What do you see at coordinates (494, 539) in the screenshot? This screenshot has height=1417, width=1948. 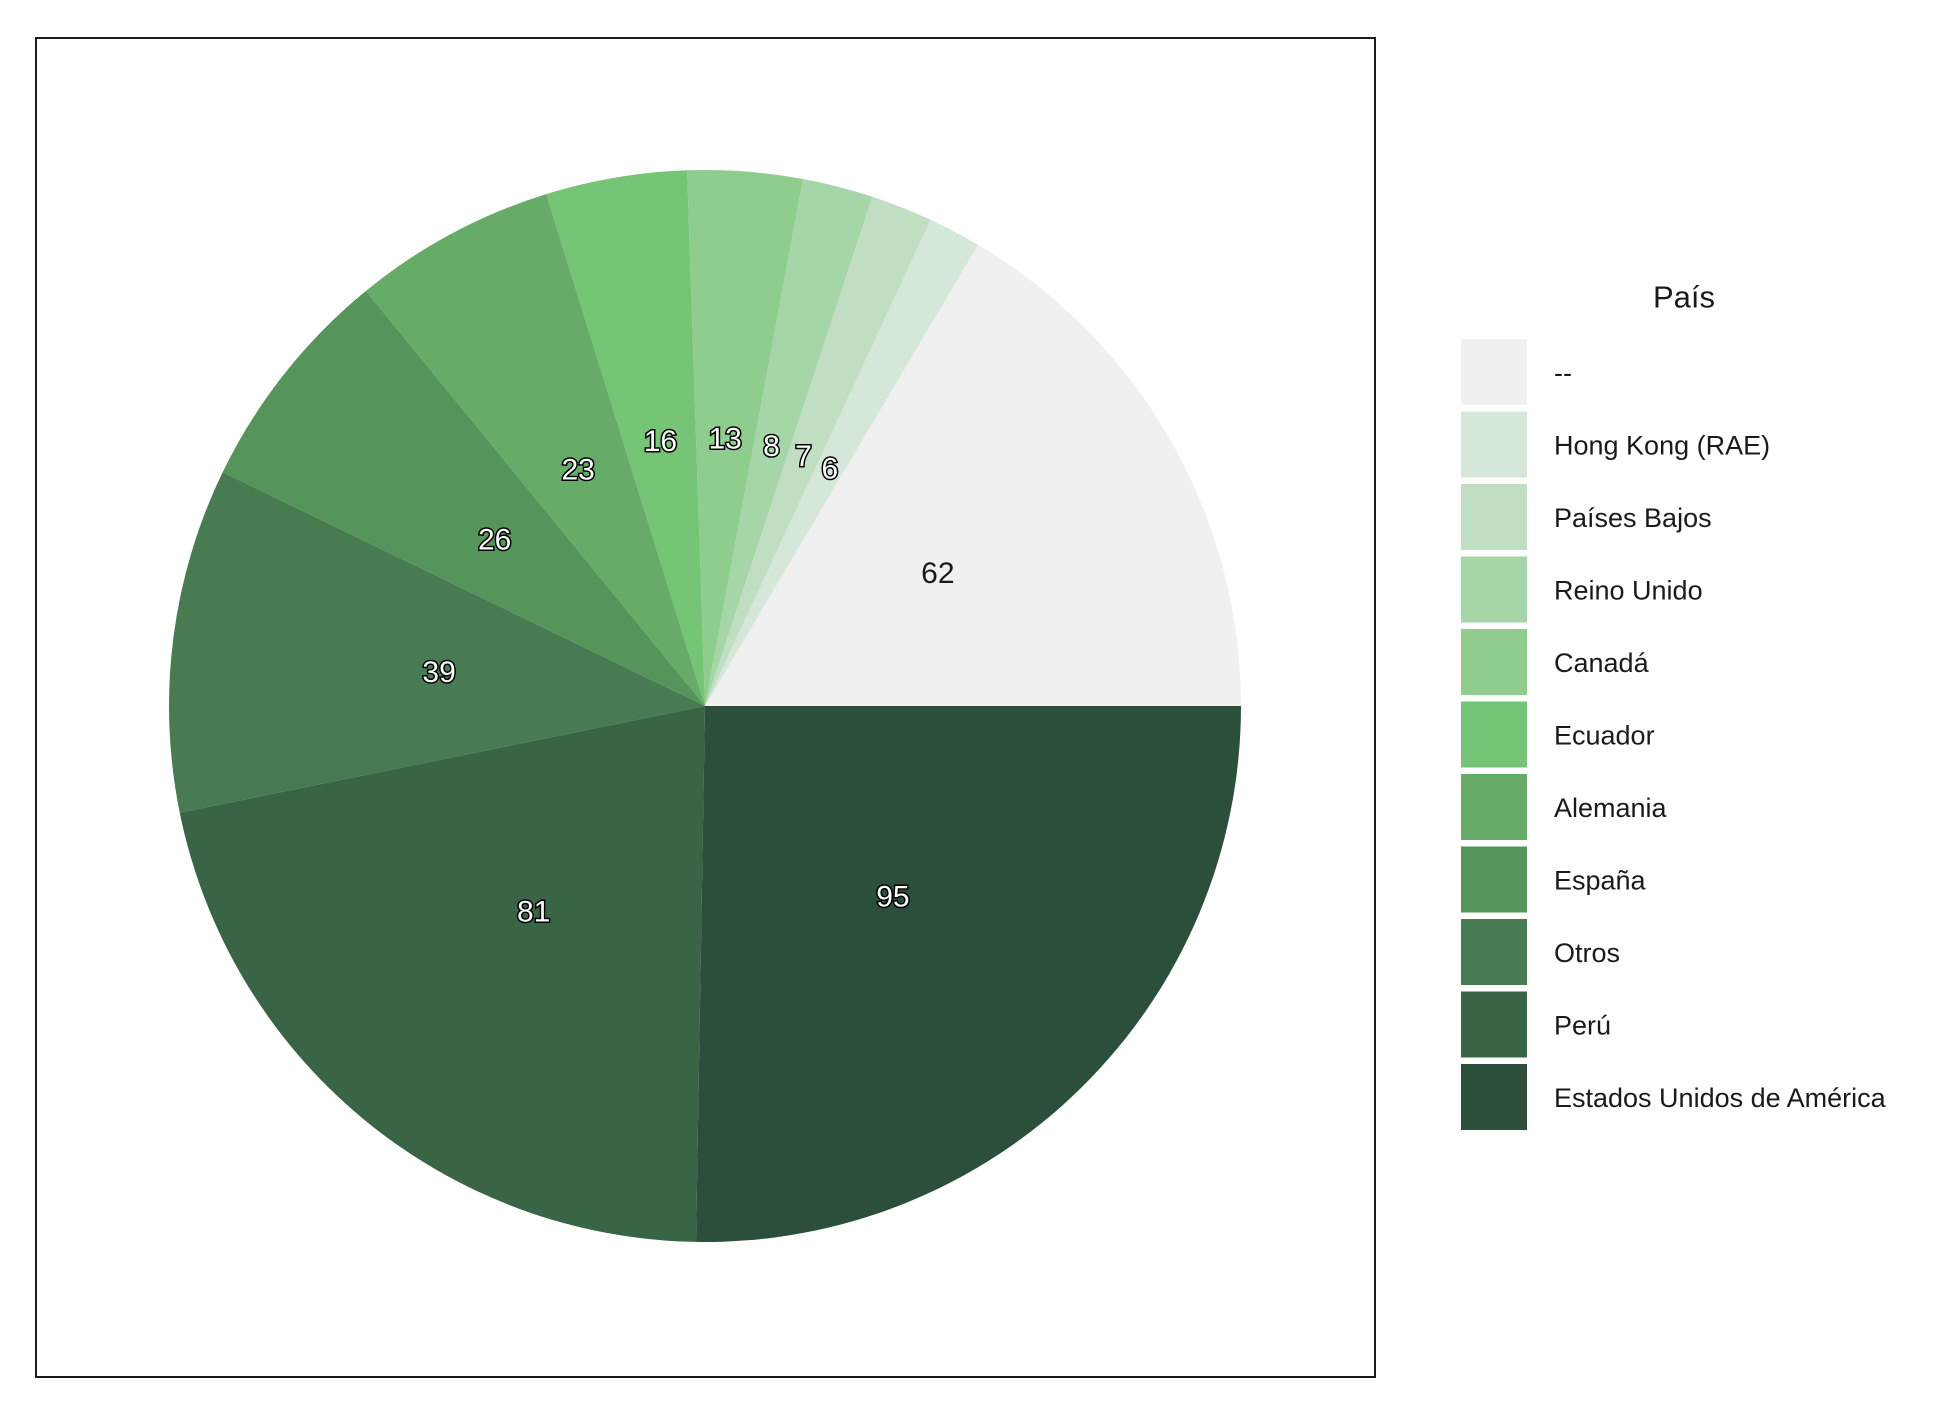 I see `slice-label-espana: 26` at bounding box center [494, 539].